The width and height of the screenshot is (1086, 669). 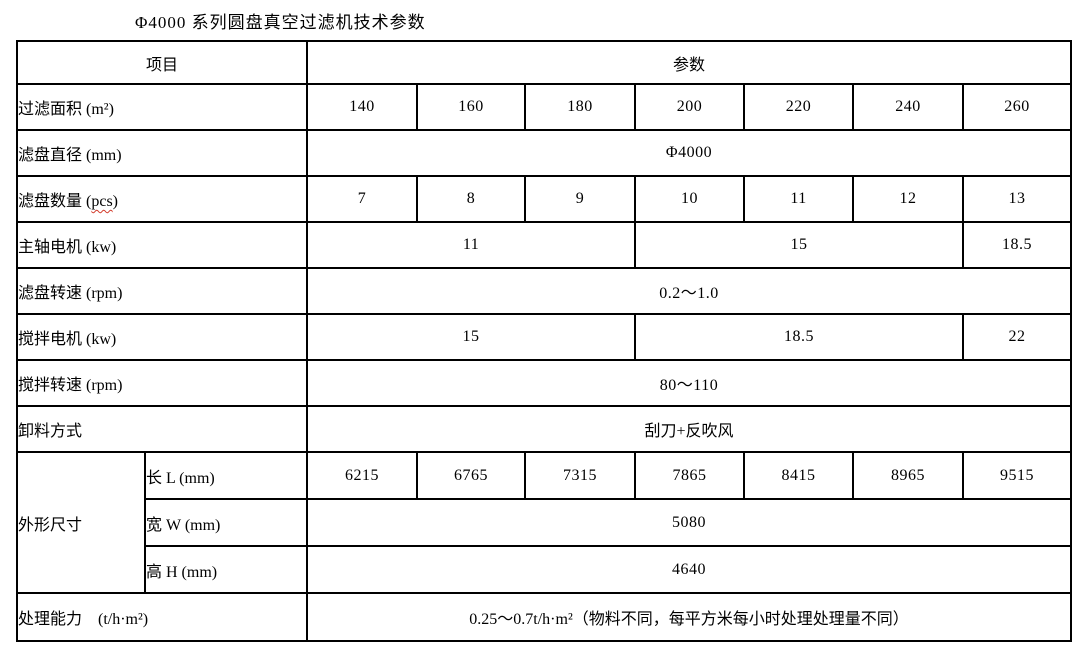 I want to click on cell-value: 7315, so click(x=580, y=475).